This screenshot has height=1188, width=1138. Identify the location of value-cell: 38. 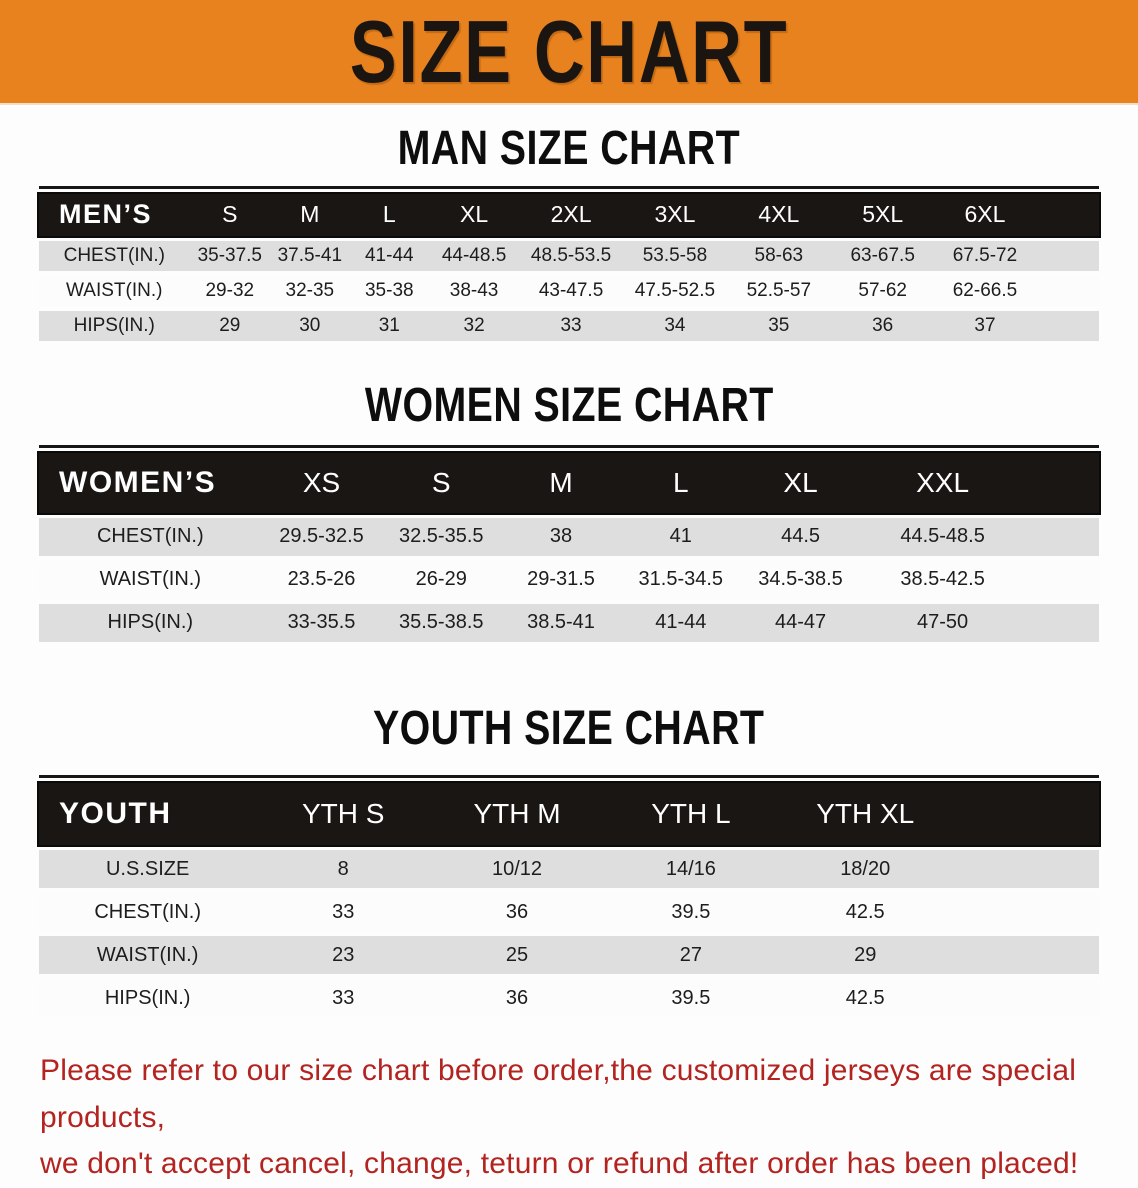
(561, 536).